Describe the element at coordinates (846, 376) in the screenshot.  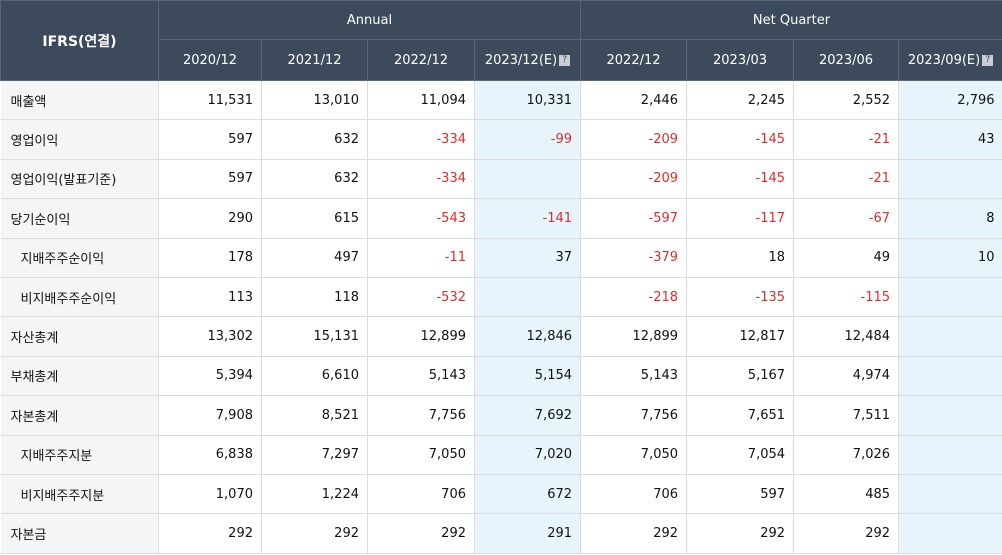
I see `table-cell: 4,974` at that location.